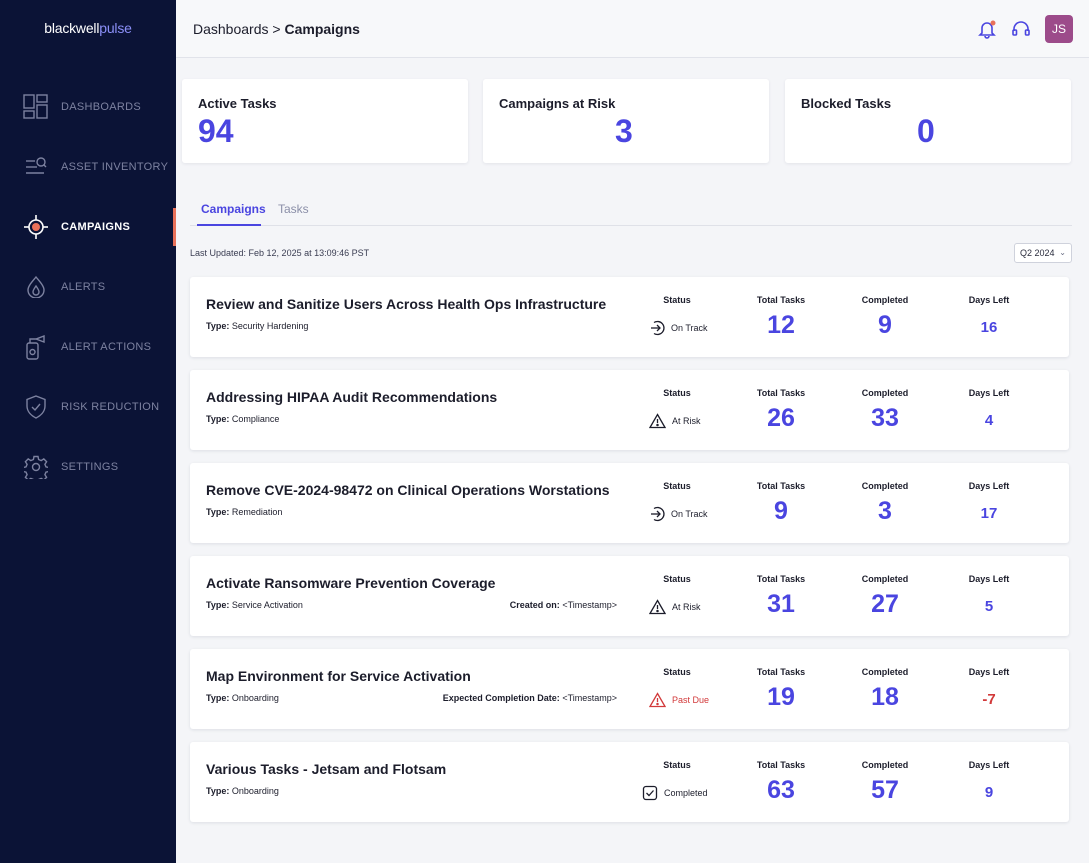 This screenshot has height=863, width=1089. Describe the element at coordinates (88, 467) in the screenshot. I see `sidebar-item-settings: SETTINGS` at that location.